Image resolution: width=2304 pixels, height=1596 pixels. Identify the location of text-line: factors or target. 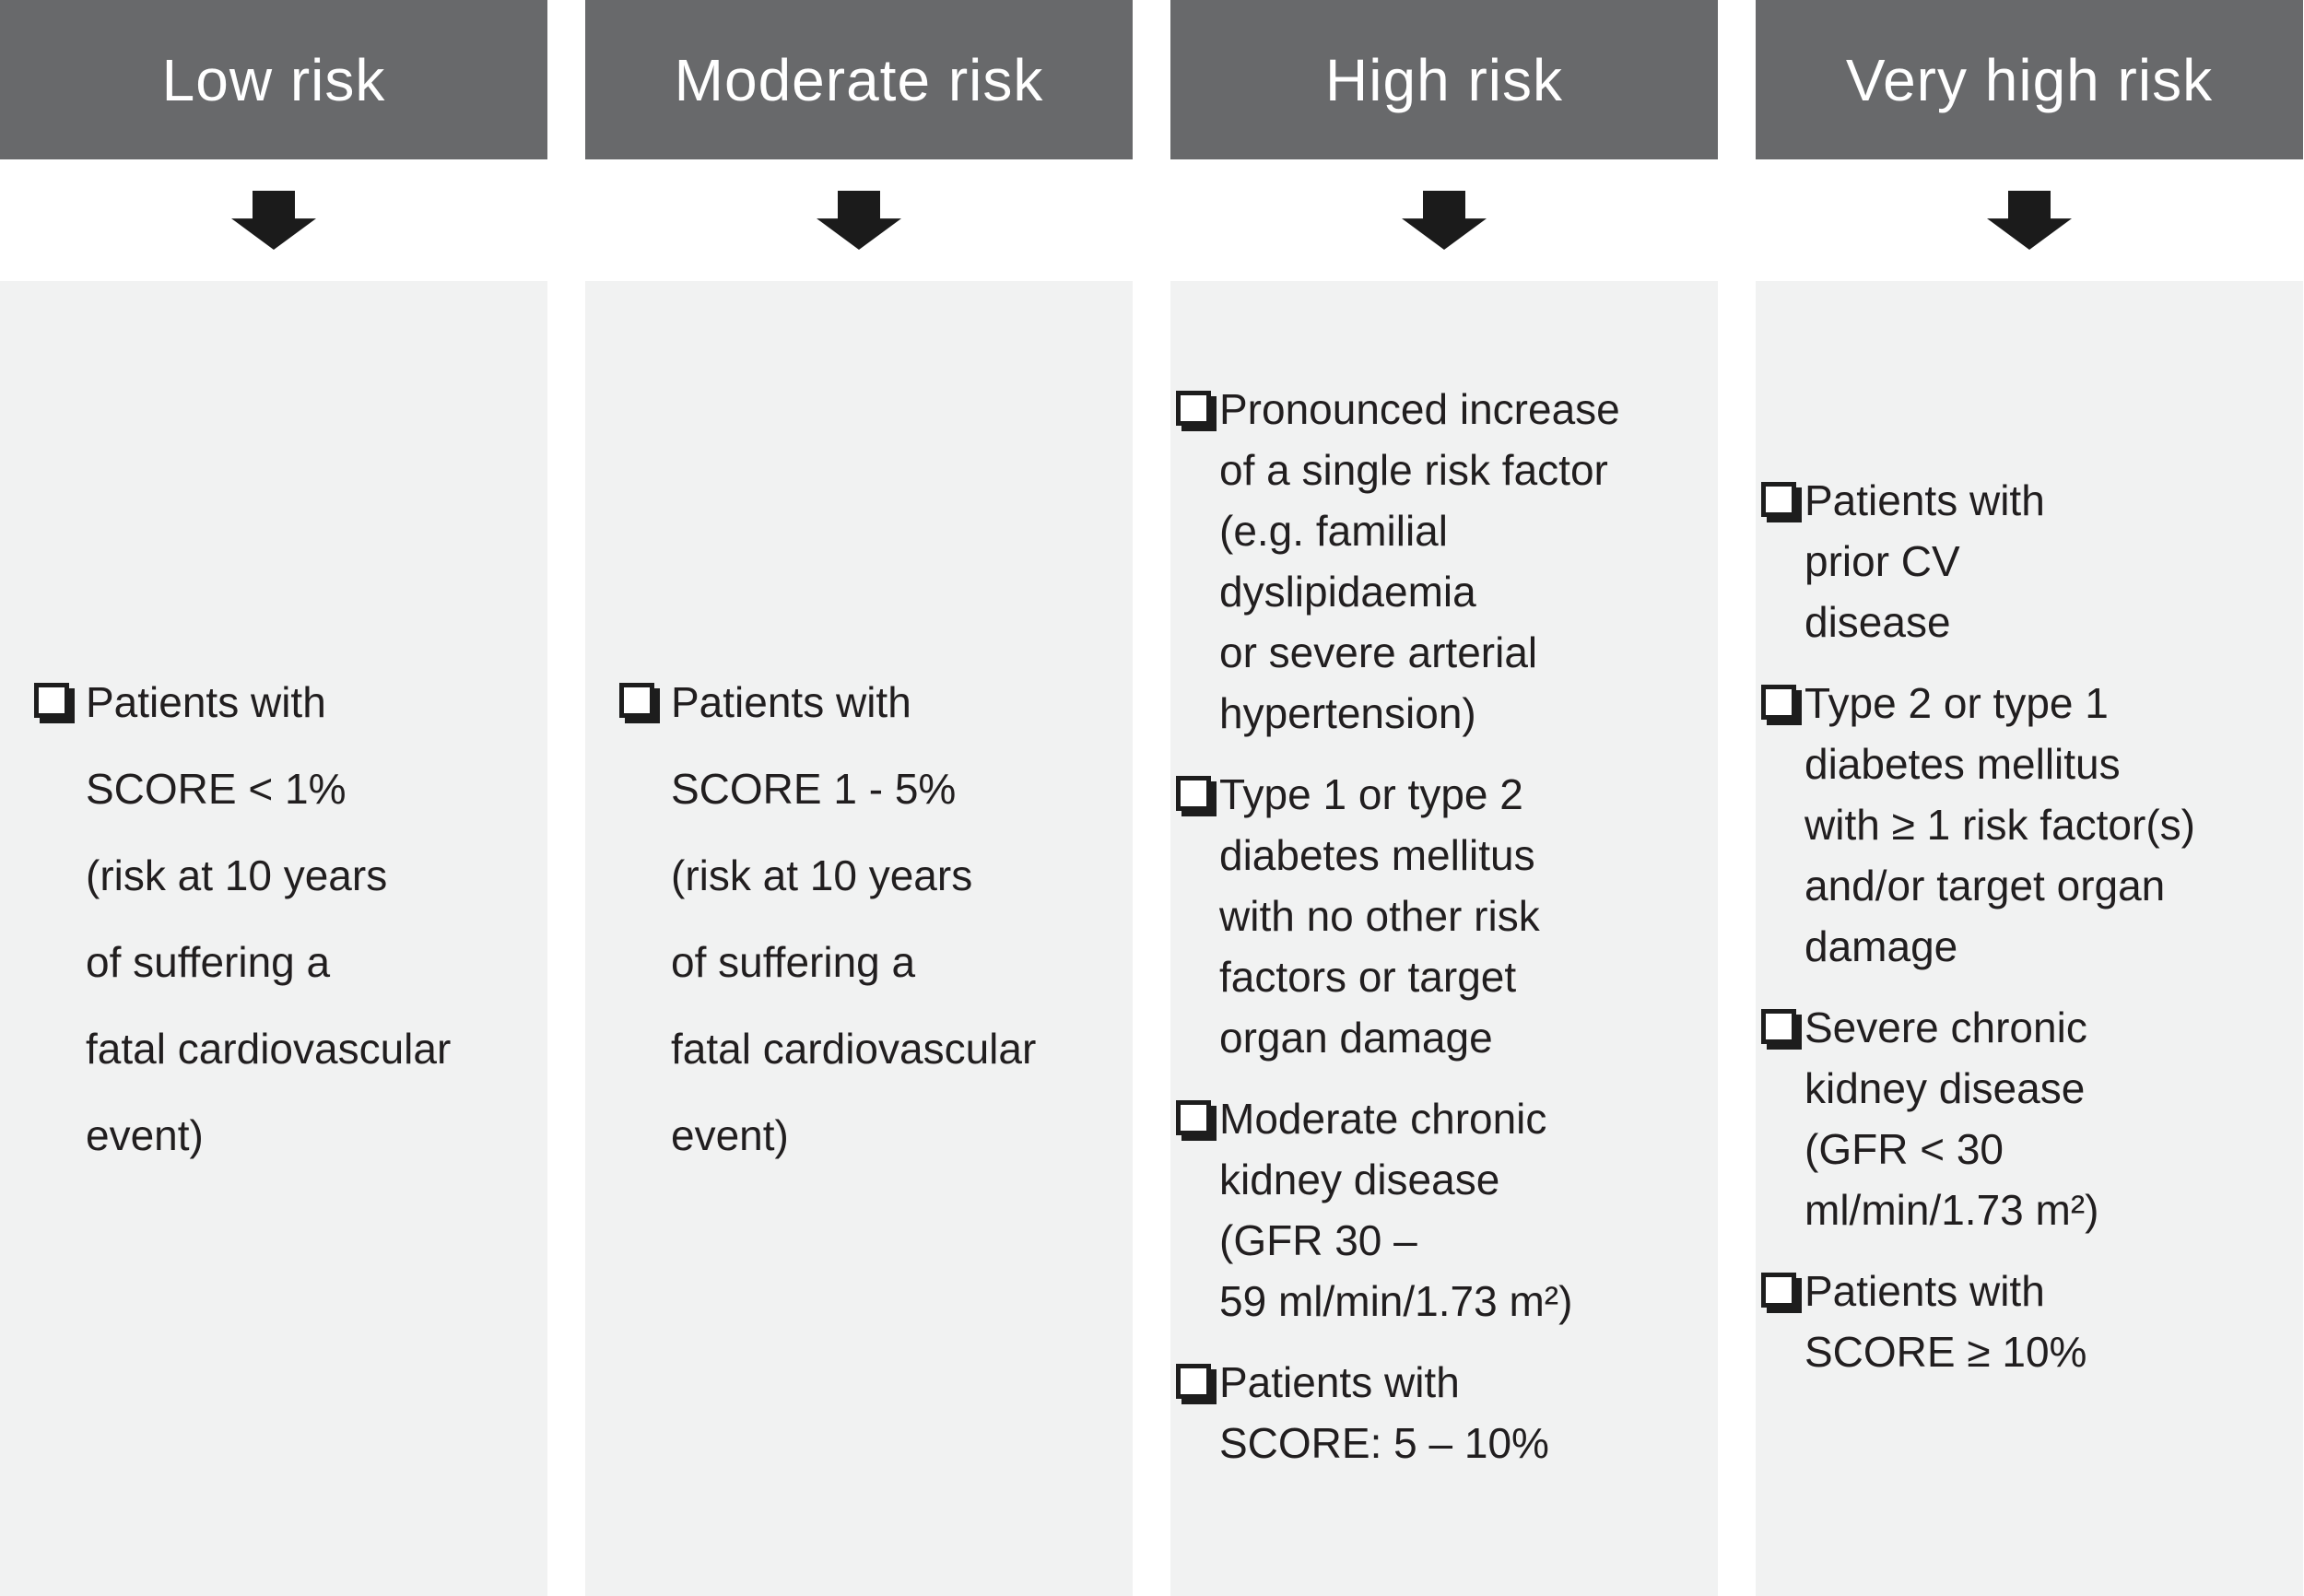
(1368, 977).